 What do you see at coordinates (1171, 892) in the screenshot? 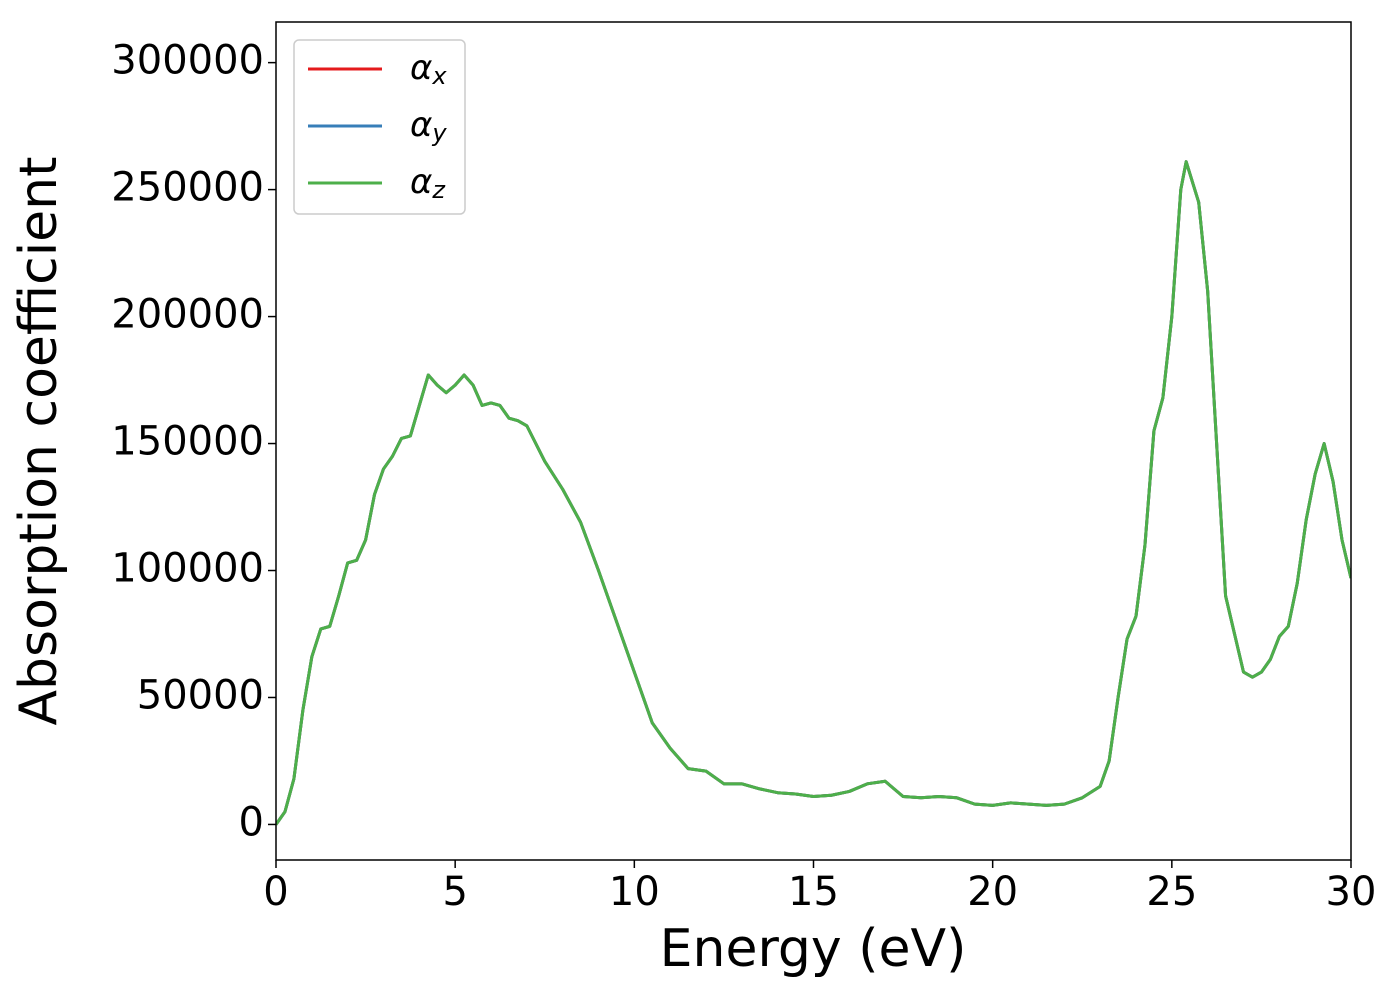
I see `x-tick-label: 25` at bounding box center [1171, 892].